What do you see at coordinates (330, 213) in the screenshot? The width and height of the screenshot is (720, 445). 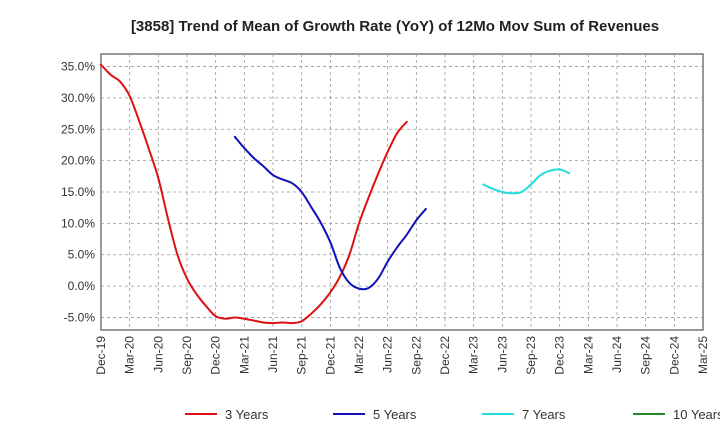 I see `series-line-5-years` at bounding box center [330, 213].